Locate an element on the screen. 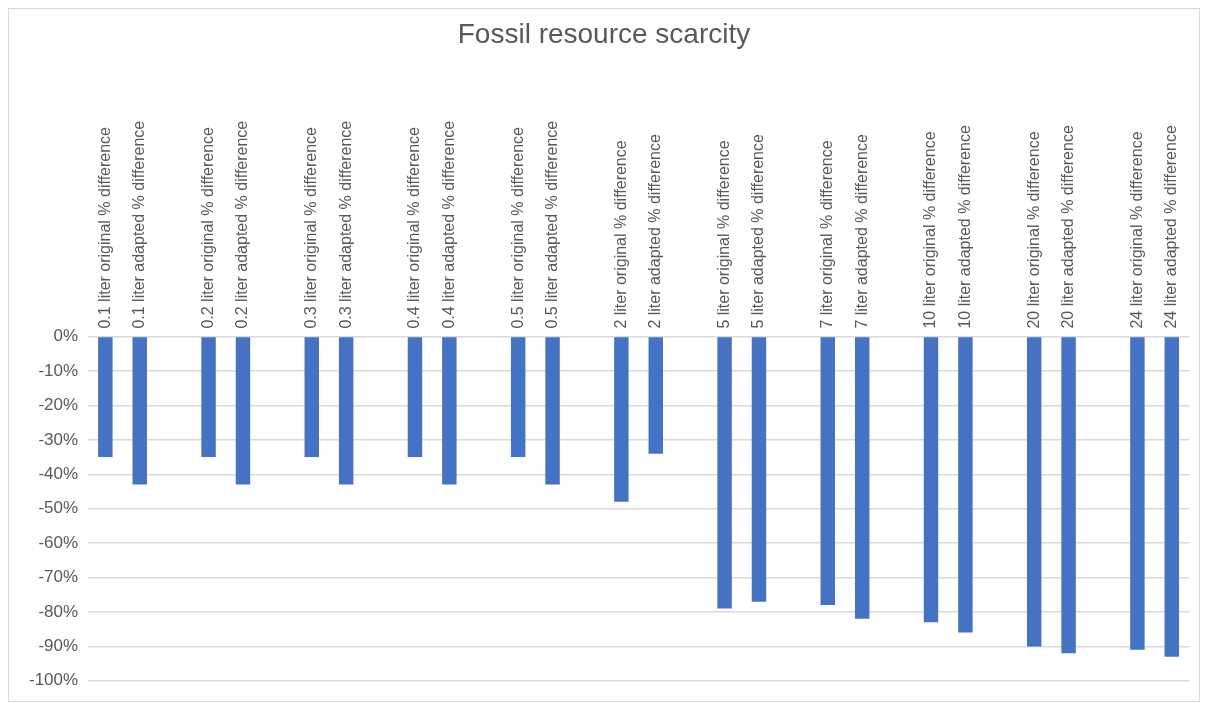 The width and height of the screenshot is (1208, 709). x-tick-label: 0.5 liter adapted % difference is located at coordinates (551, 224).